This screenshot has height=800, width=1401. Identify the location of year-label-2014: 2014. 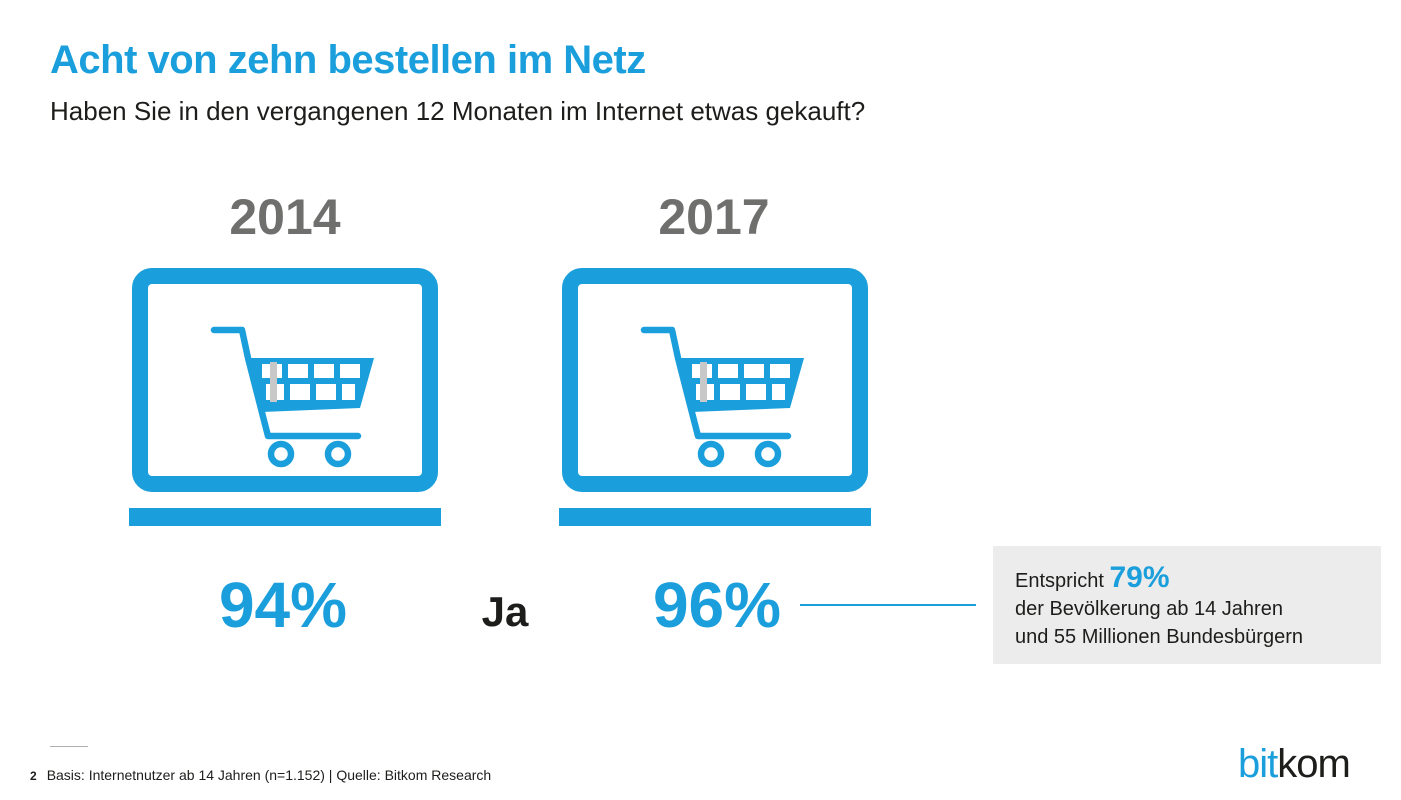
(285, 217).